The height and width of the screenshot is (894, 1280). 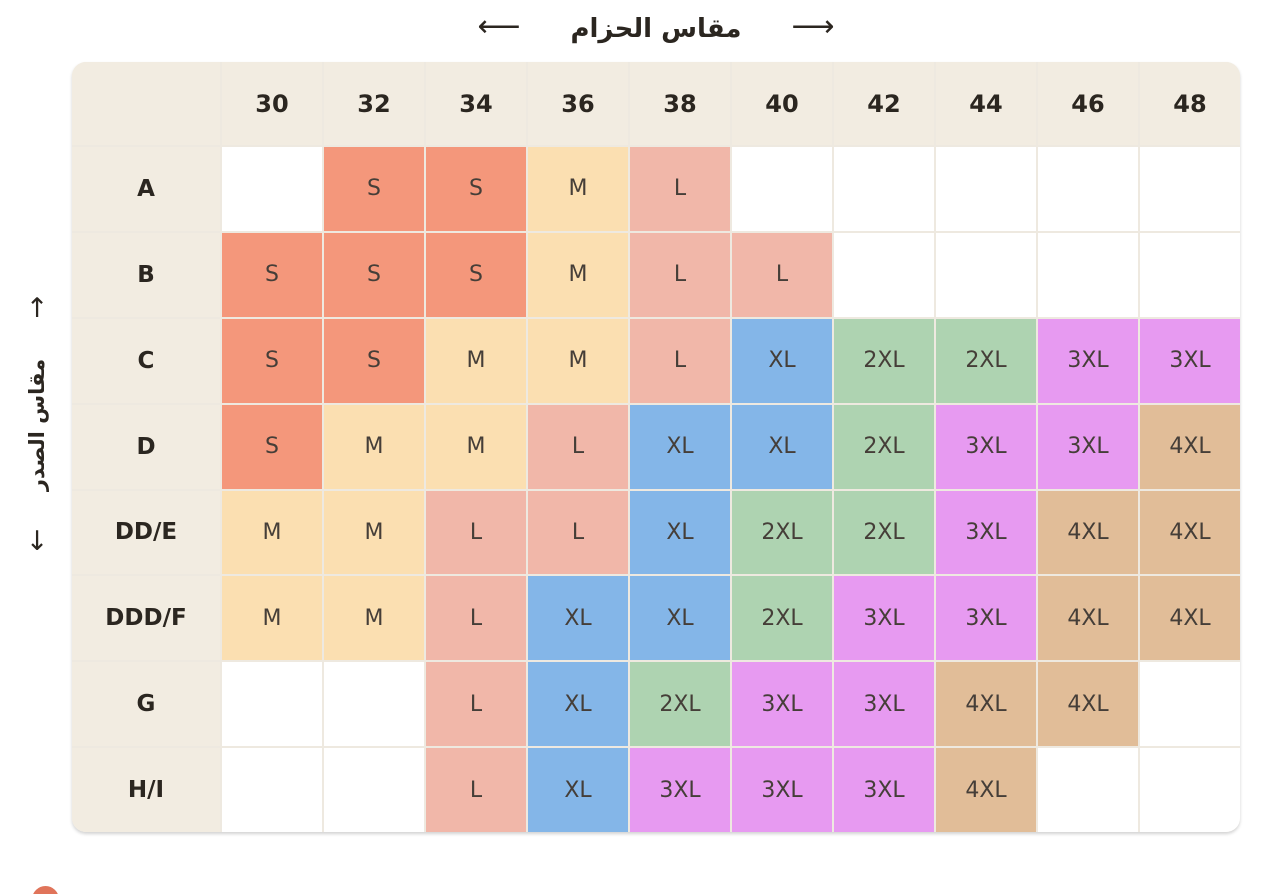 I want to click on column-header: 36, so click(x=578, y=103).